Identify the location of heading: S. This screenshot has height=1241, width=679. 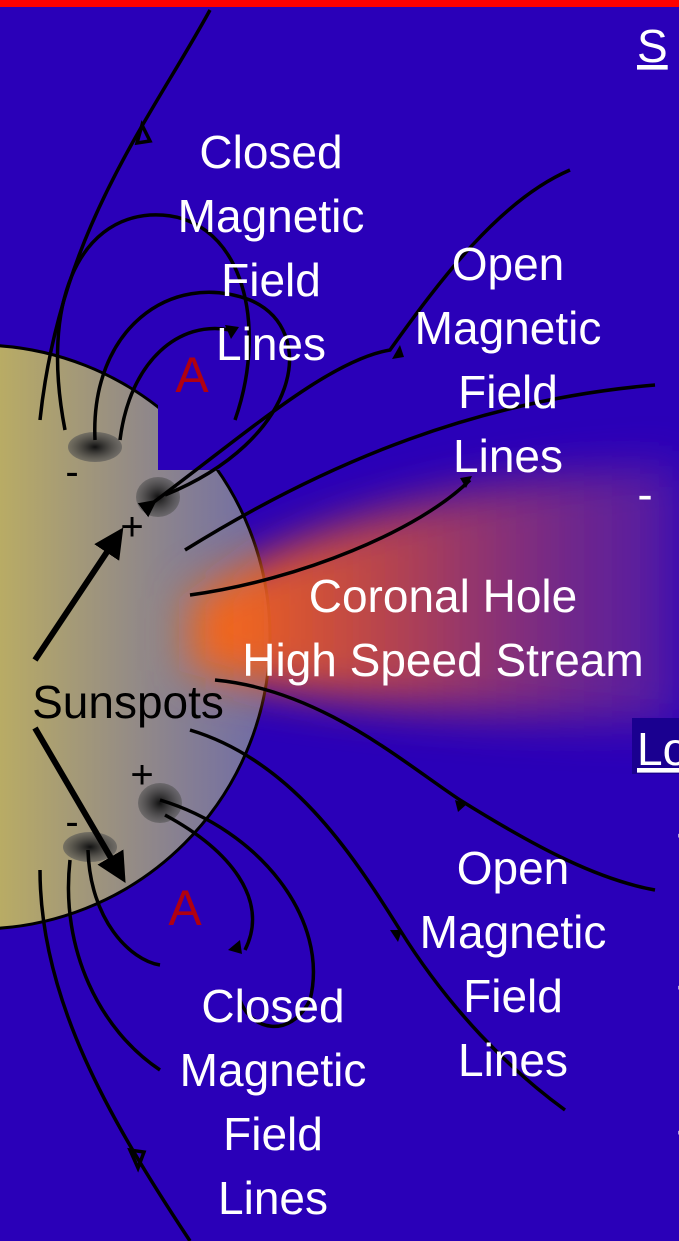
(652, 46).